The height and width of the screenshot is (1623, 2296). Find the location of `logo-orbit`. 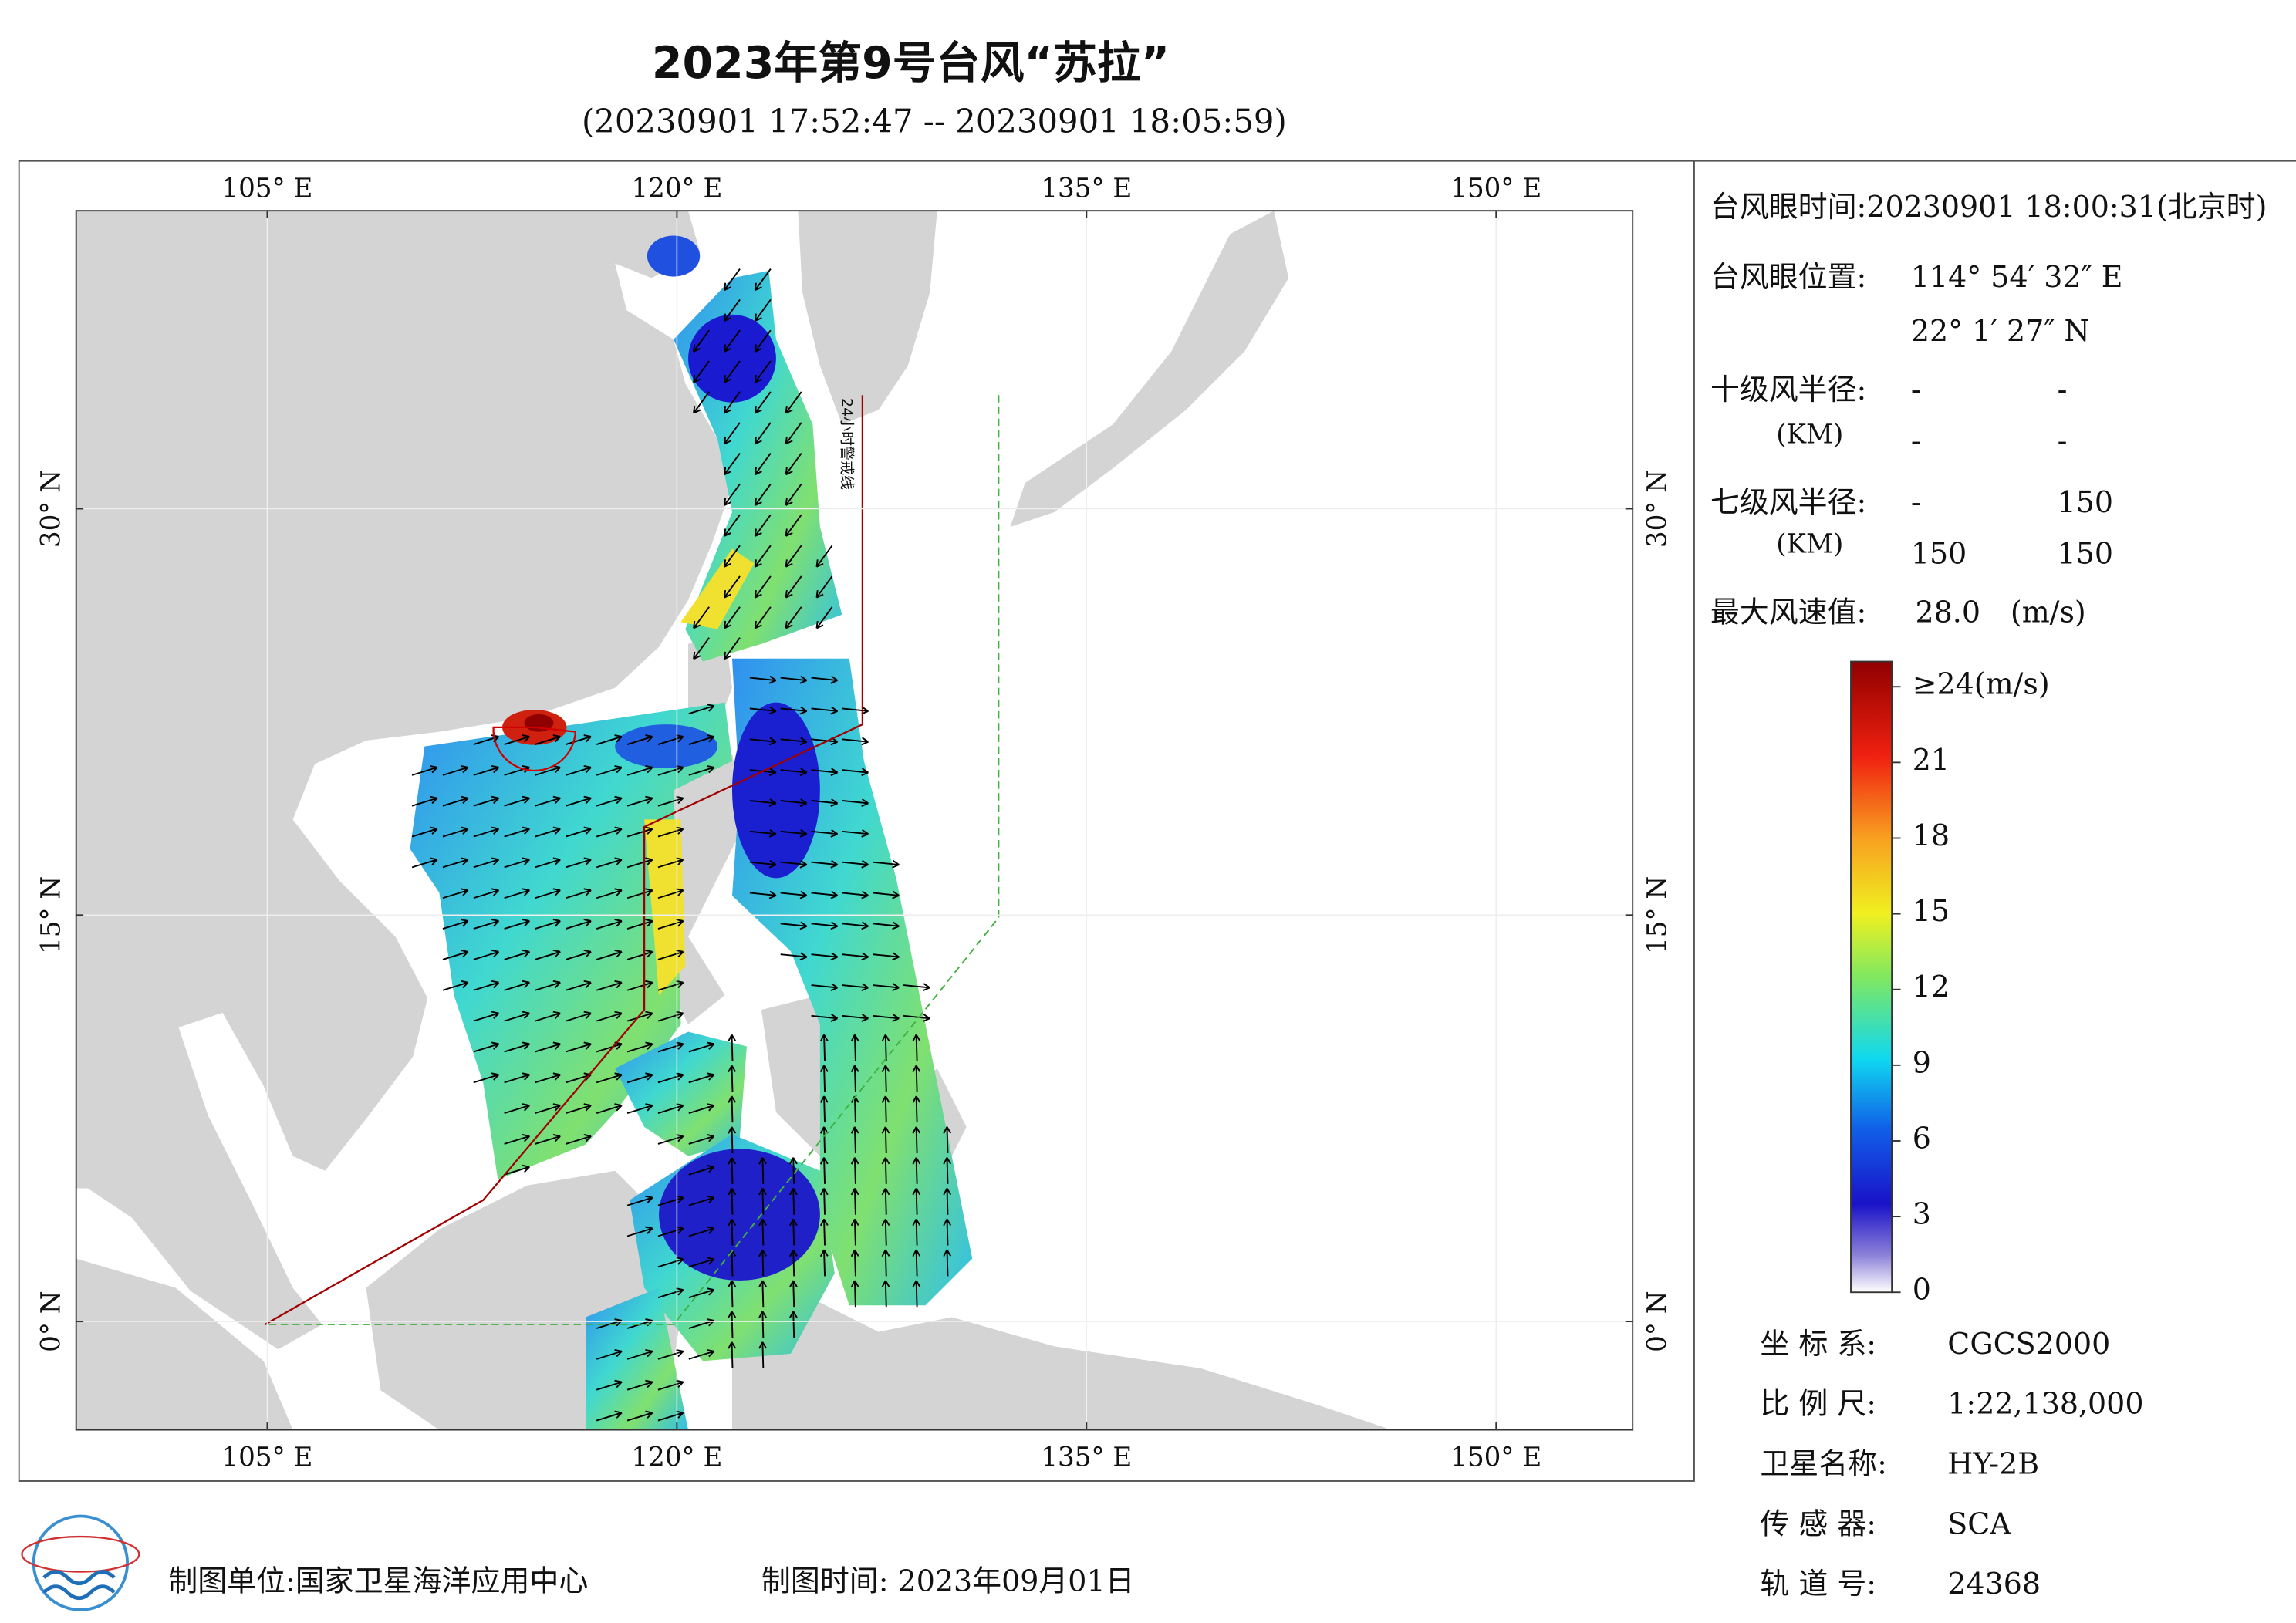

logo-orbit is located at coordinates (80, 1554).